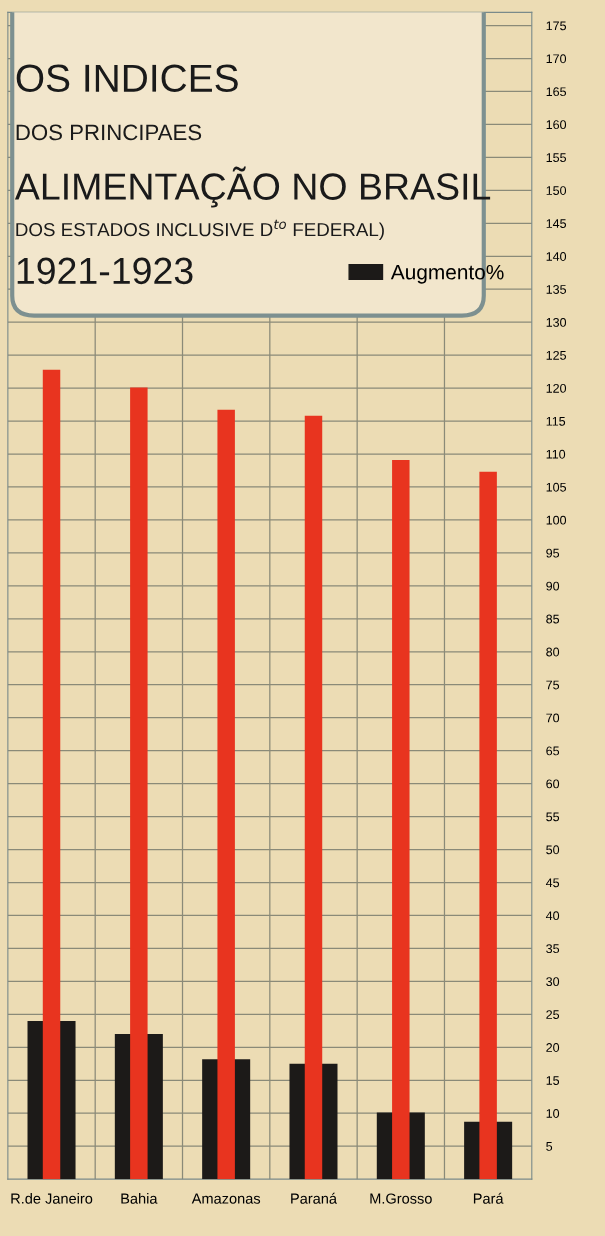  Describe the element at coordinates (556, 190) in the screenshot. I see `y-tick-label: 150` at that location.